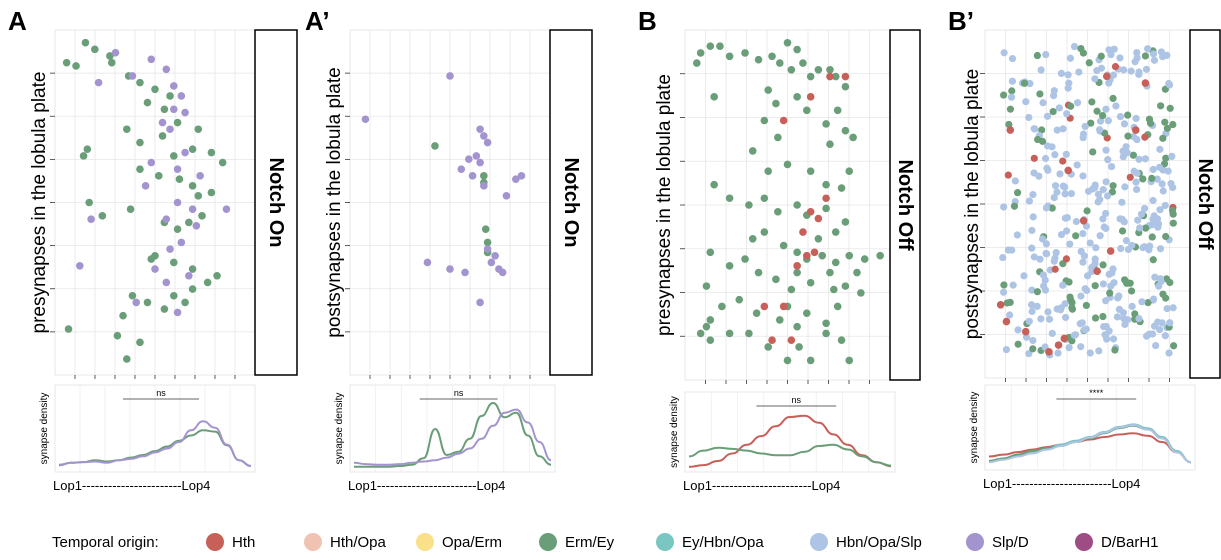 The height and width of the screenshot is (560, 1221). I want to click on legend-label: Ey/Hbn/Opa, so click(723, 542).